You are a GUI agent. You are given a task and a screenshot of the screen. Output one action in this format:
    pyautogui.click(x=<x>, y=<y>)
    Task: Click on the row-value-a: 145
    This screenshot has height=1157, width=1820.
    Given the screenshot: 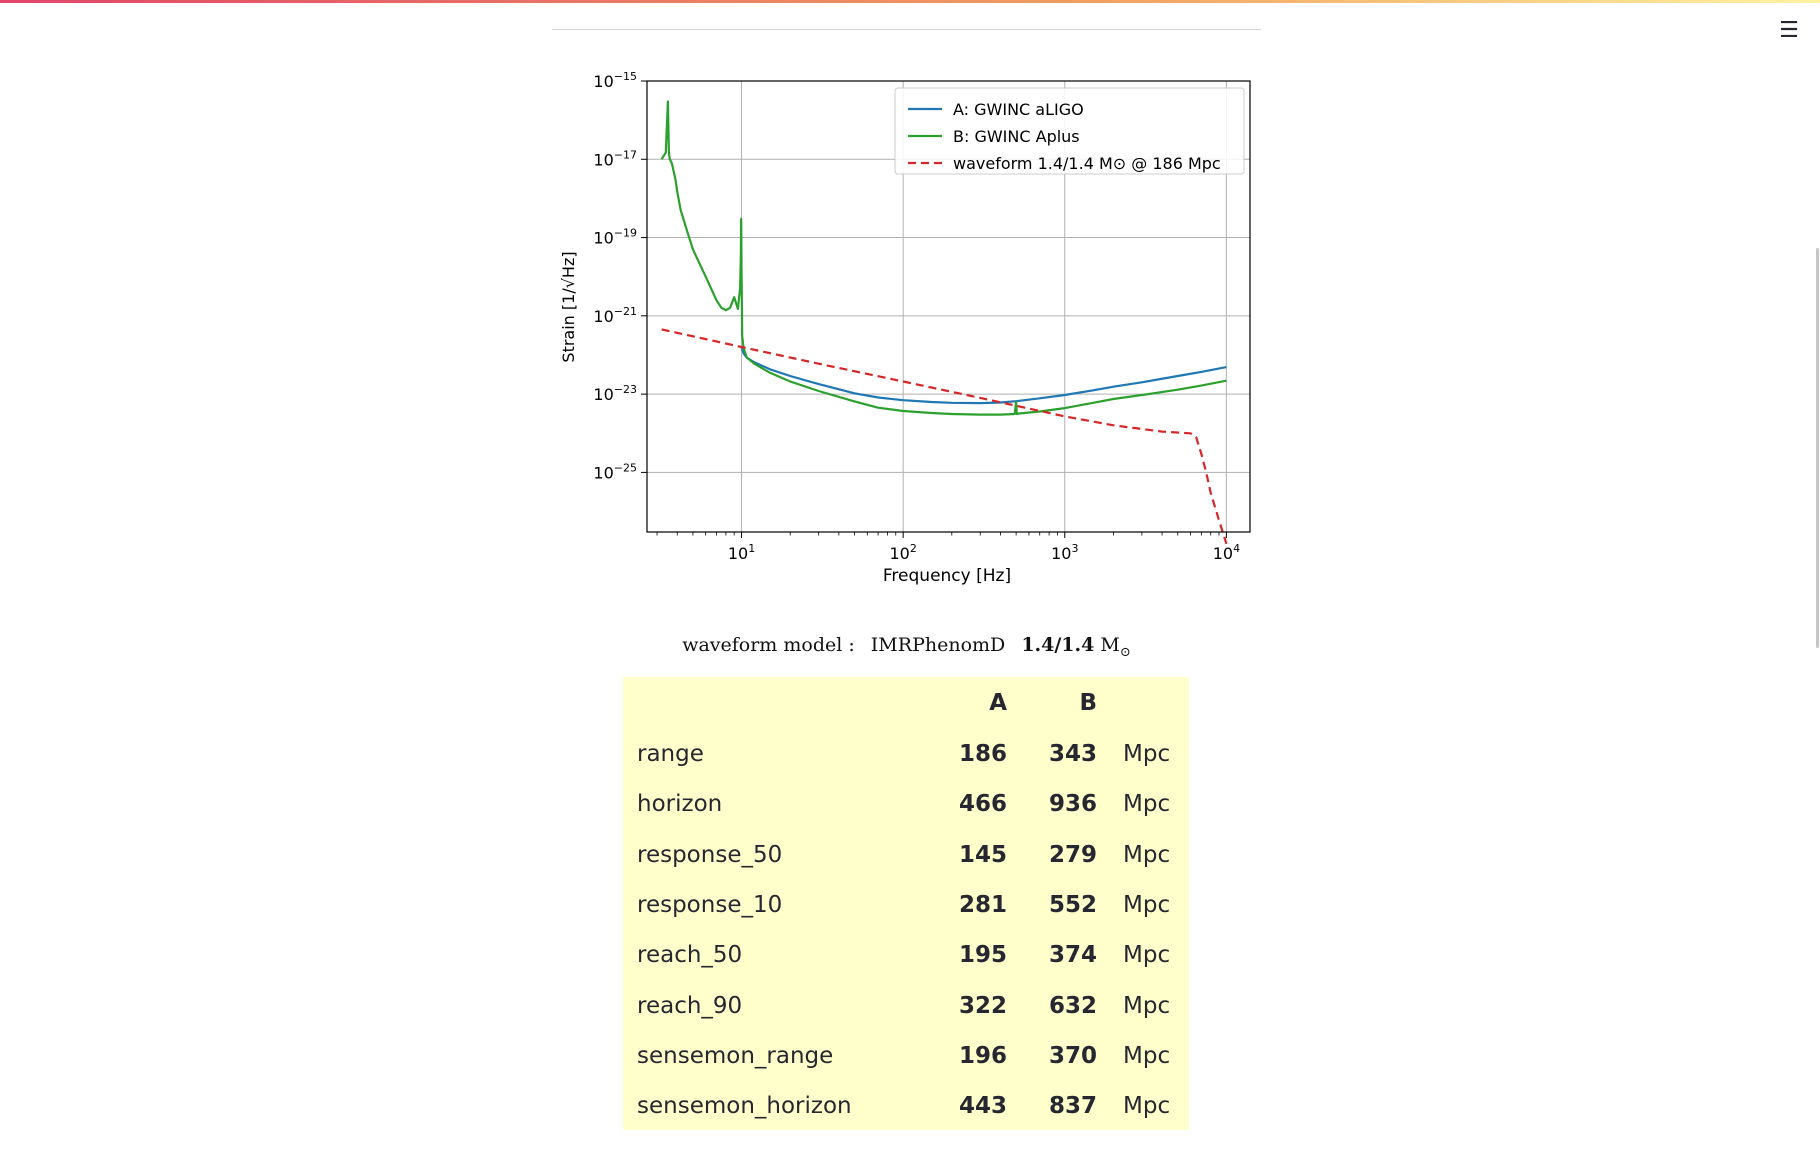 What is the action you would take?
    pyautogui.click(x=982, y=854)
    